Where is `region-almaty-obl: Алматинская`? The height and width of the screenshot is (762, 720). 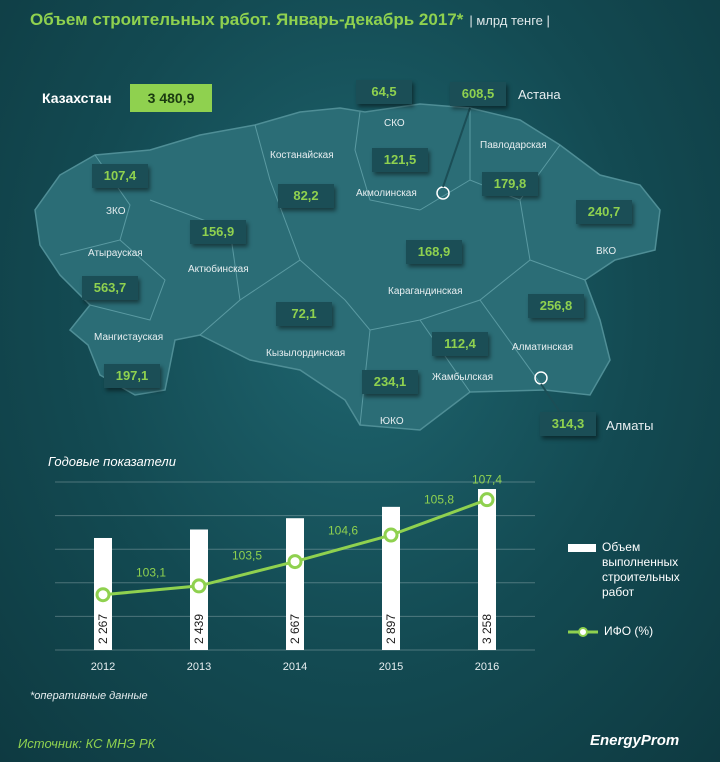
region-almaty-obl: Алматинская is located at coordinates (542, 347).